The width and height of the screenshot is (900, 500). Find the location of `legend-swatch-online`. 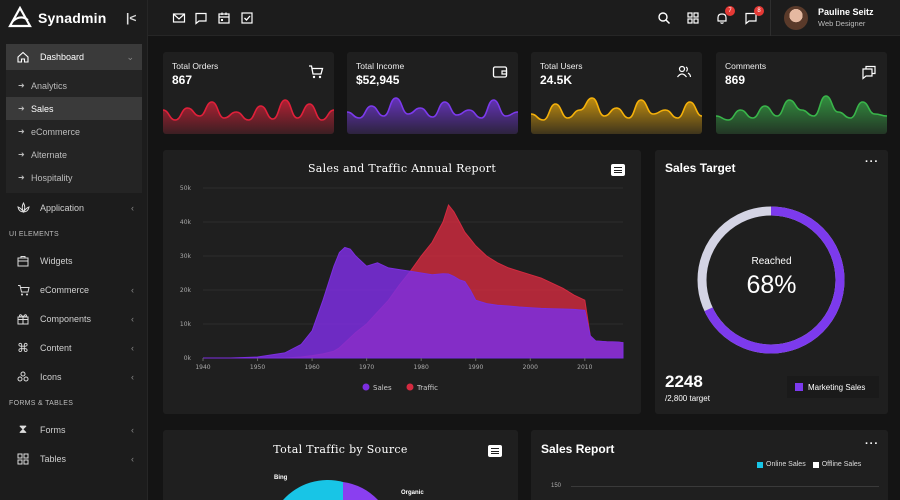

legend-swatch-online is located at coordinates (760, 464).